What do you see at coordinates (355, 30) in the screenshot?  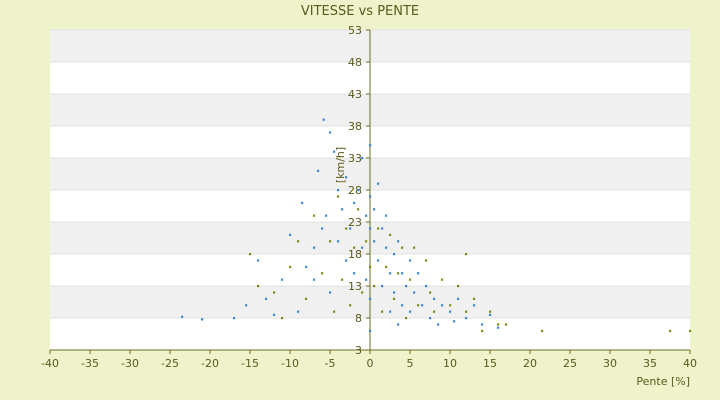 I see `y-tick-label: 53` at bounding box center [355, 30].